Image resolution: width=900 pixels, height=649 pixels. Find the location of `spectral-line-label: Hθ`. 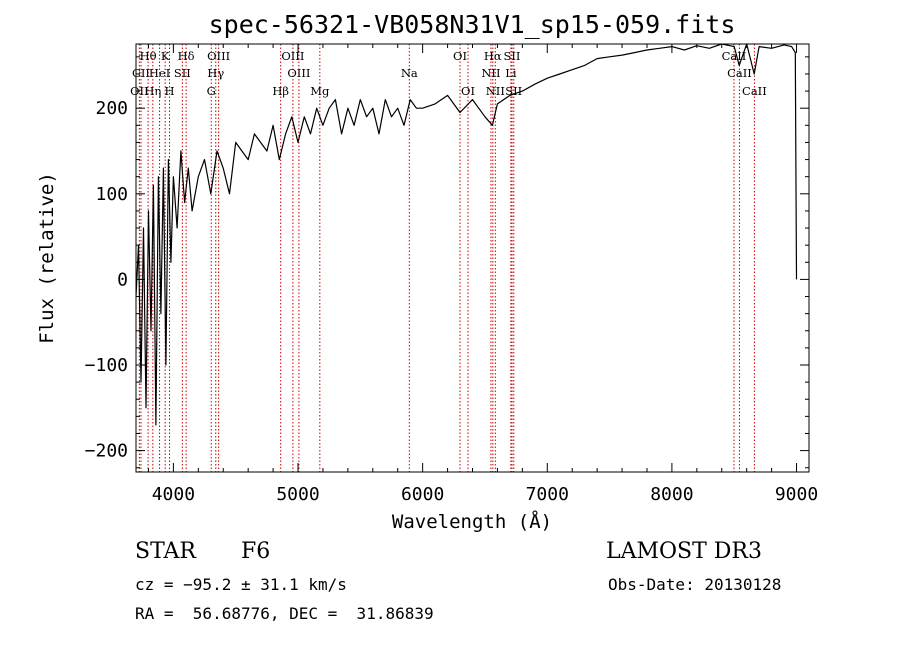

spectral-line-label: Hθ is located at coordinates (148, 56).